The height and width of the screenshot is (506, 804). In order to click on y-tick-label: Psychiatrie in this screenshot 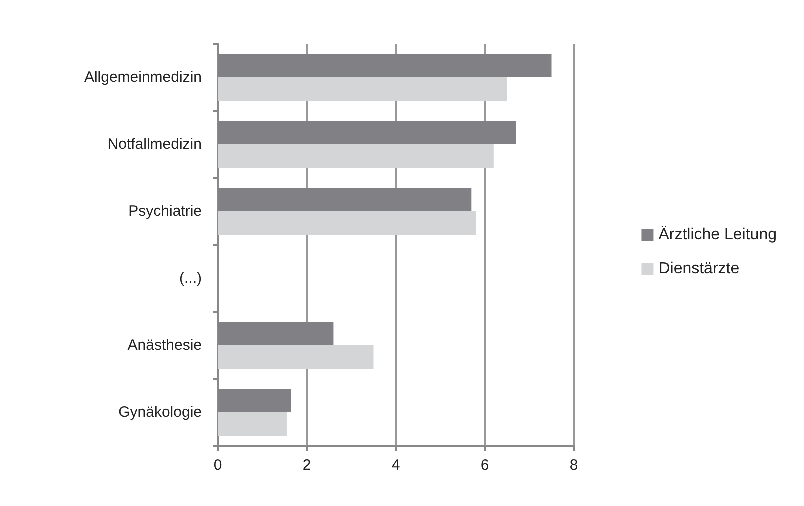, I will do `click(165, 211)`.